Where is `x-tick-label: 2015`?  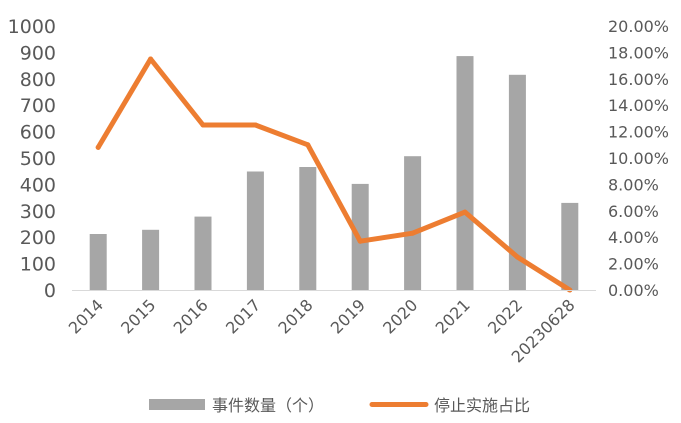
x-tick-label: 2015 is located at coordinates (138, 316).